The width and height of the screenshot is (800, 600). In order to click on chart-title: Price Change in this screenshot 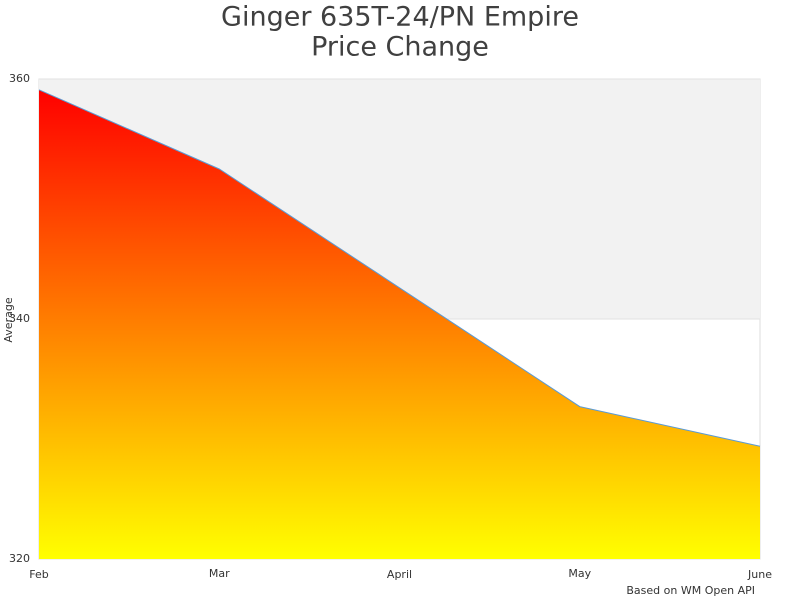, I will do `click(400, 47)`.